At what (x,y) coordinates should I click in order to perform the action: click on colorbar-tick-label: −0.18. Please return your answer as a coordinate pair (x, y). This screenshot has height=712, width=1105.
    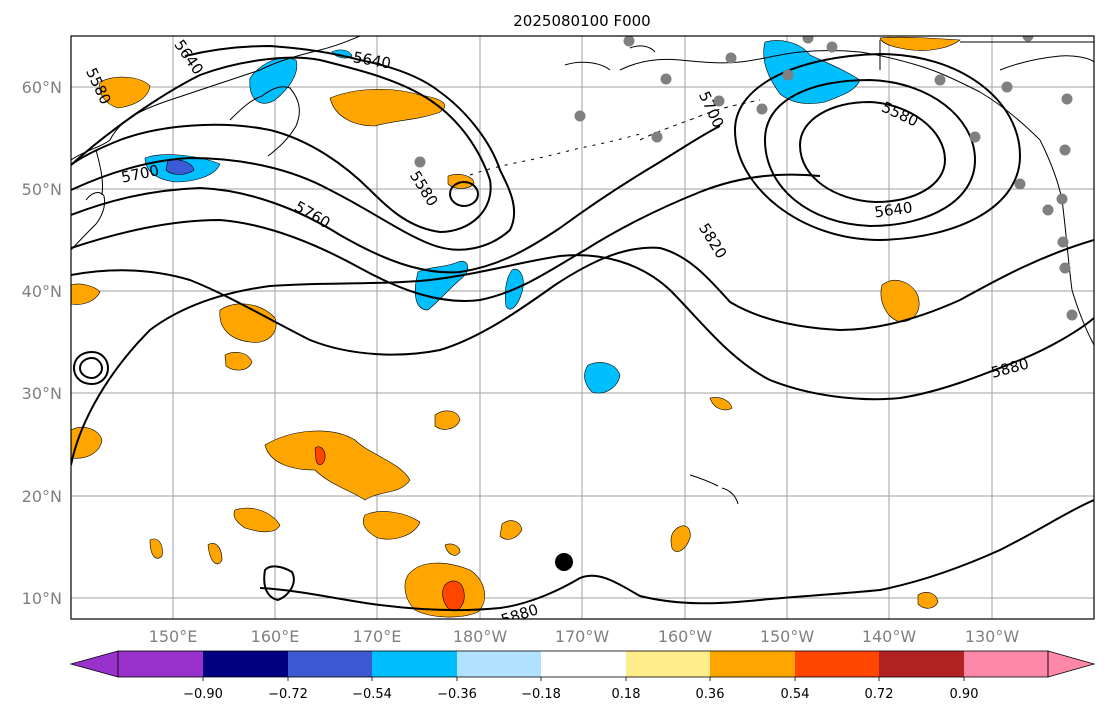
    Looking at the image, I should click on (541, 694).